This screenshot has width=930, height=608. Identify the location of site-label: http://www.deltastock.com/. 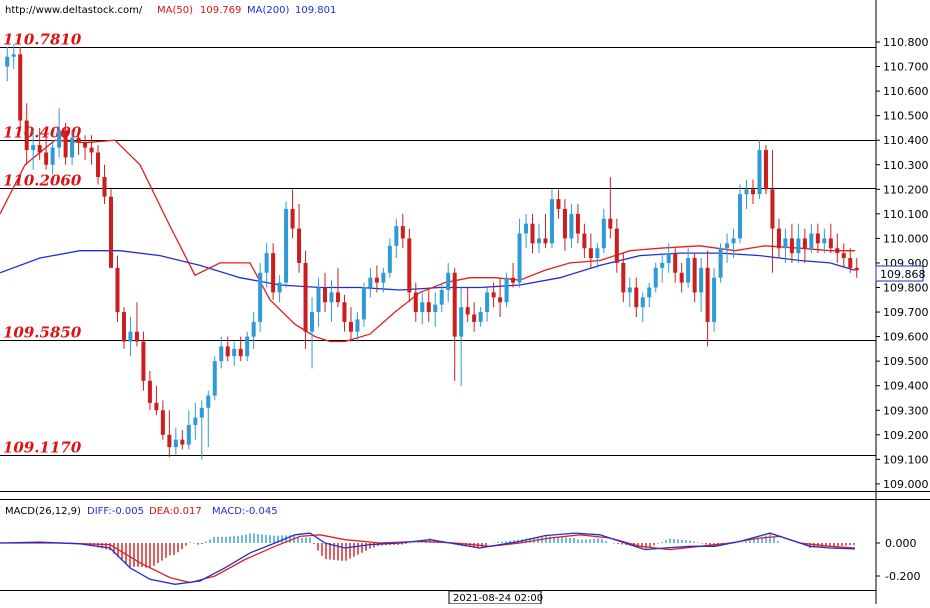
(74, 10).